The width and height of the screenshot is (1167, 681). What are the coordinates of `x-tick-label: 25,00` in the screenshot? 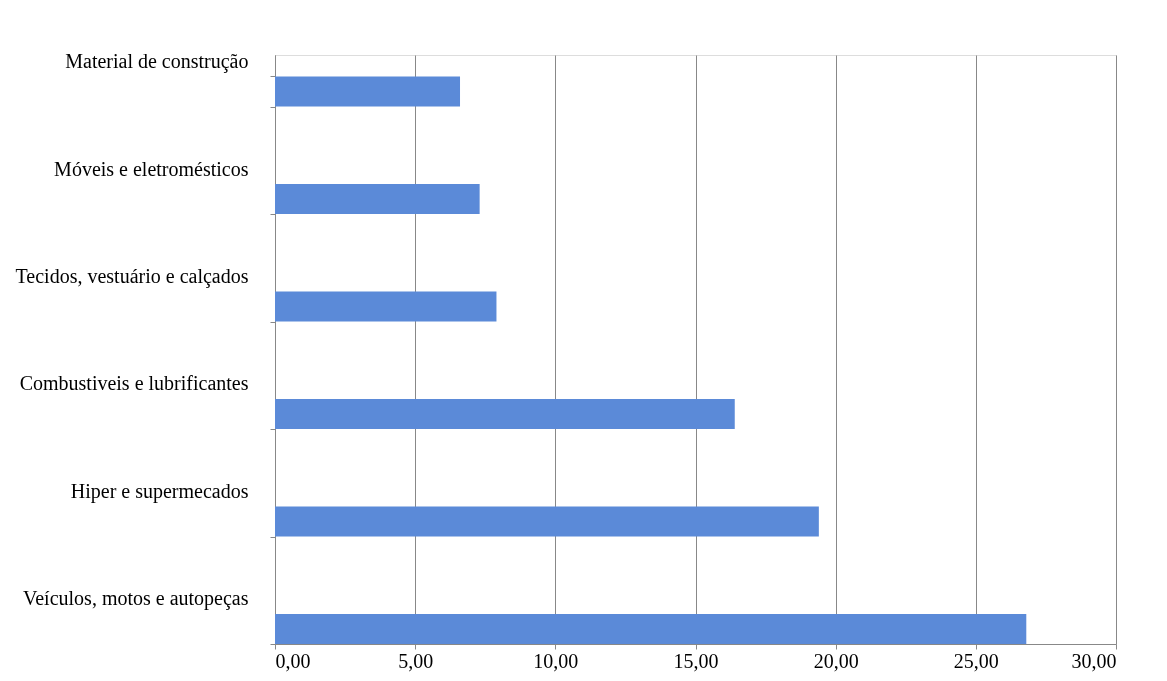 It's located at (976, 660).